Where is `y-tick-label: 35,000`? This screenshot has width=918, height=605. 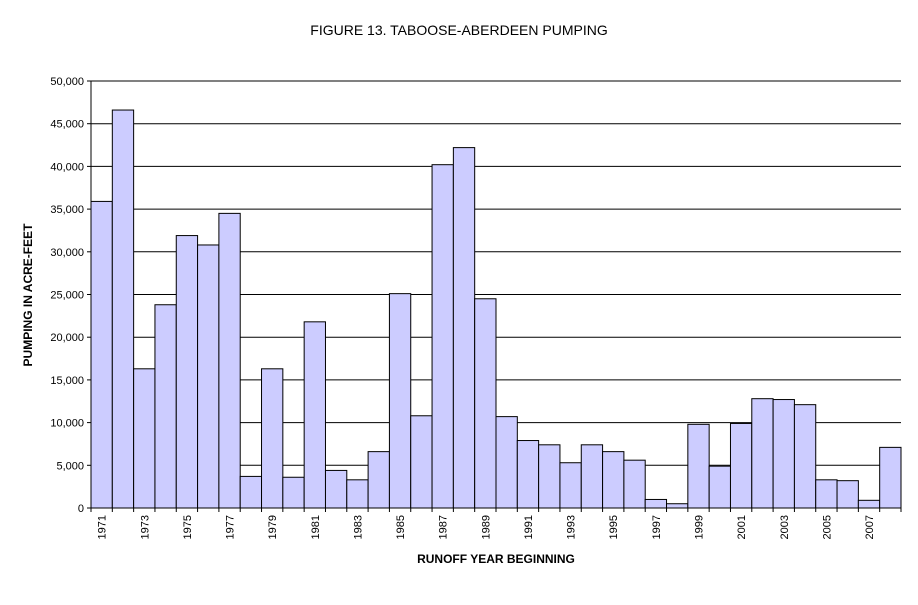
y-tick-label: 35,000 is located at coordinates (67, 210).